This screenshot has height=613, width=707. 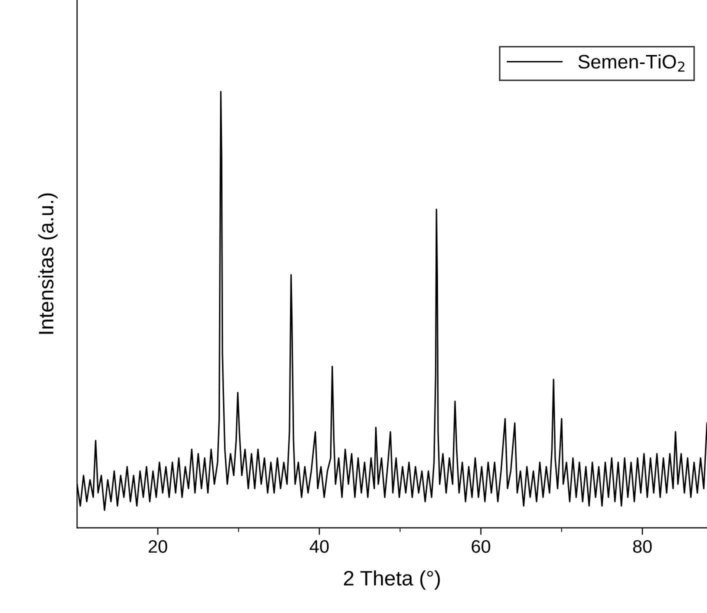 What do you see at coordinates (158, 546) in the screenshot?
I see `x-tick-label: 20` at bounding box center [158, 546].